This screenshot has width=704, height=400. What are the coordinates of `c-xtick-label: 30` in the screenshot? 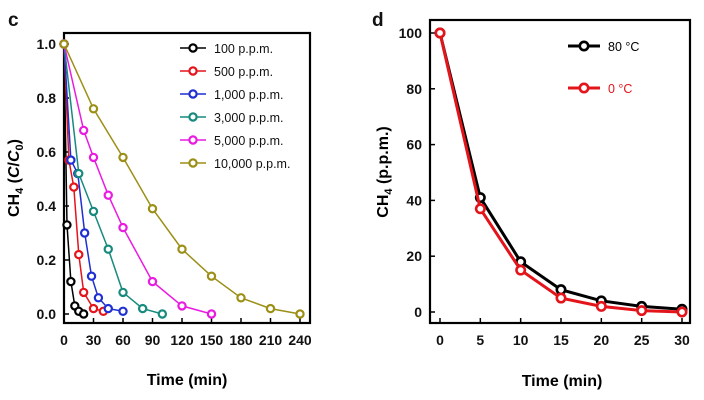 It's located at (94, 340).